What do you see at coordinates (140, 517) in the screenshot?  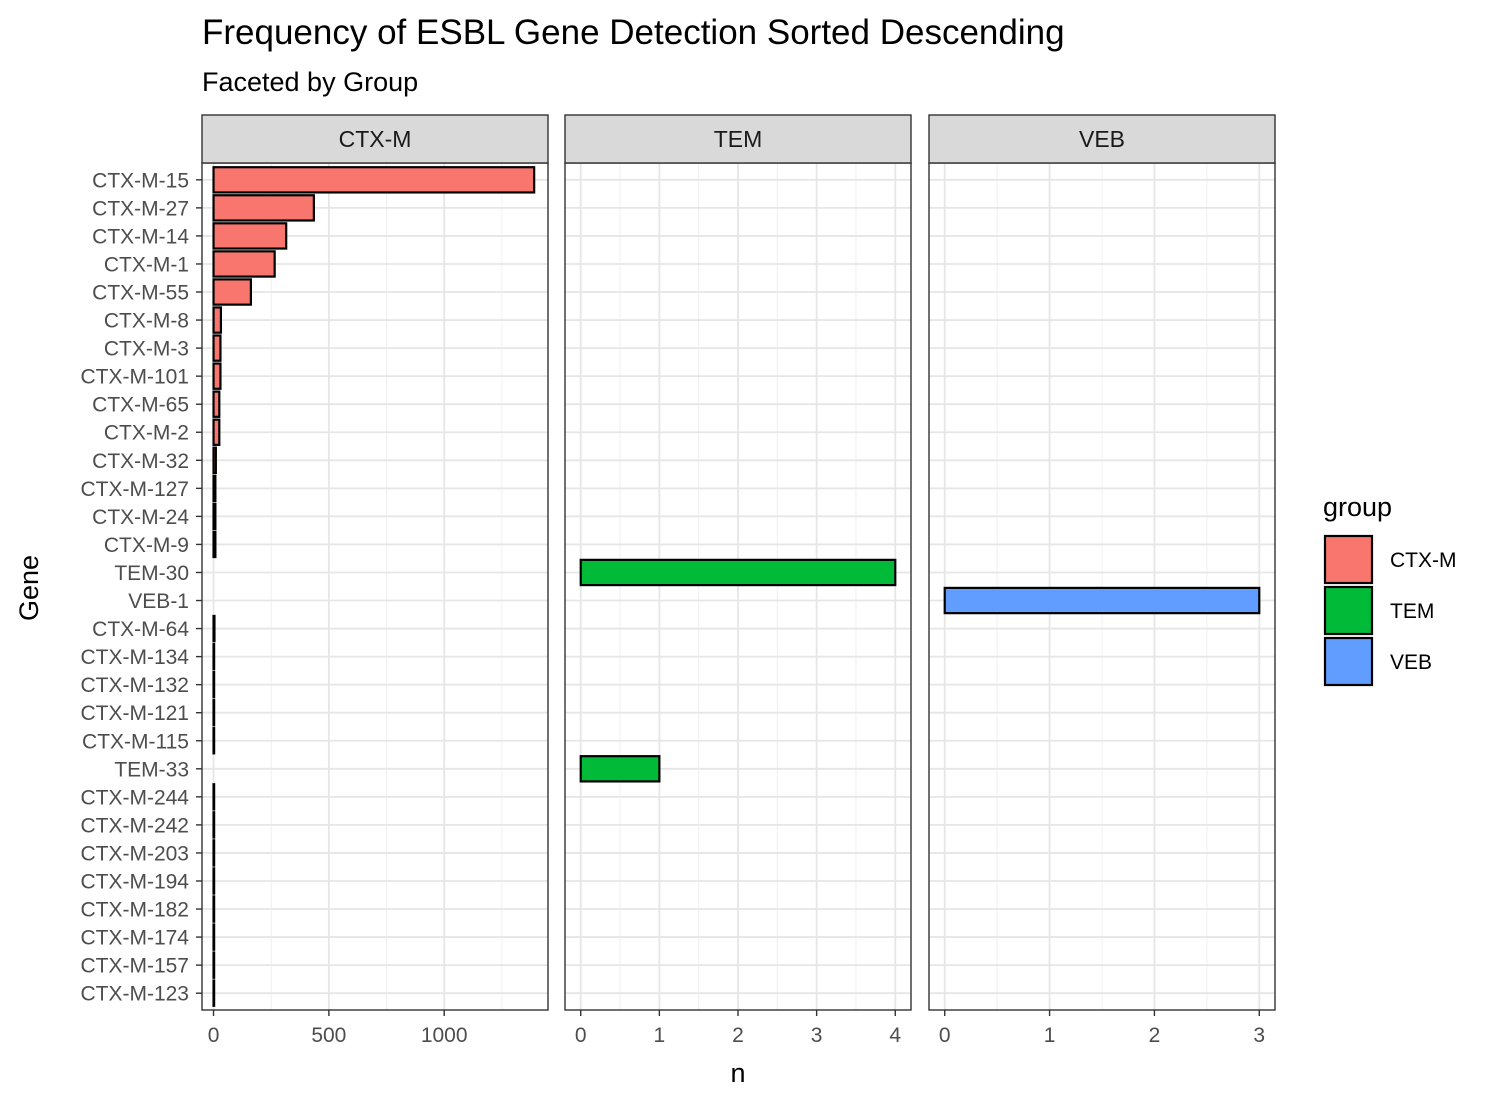 I see `y-tick-label-ctx-m-24: CTX-M-24` at bounding box center [140, 517].